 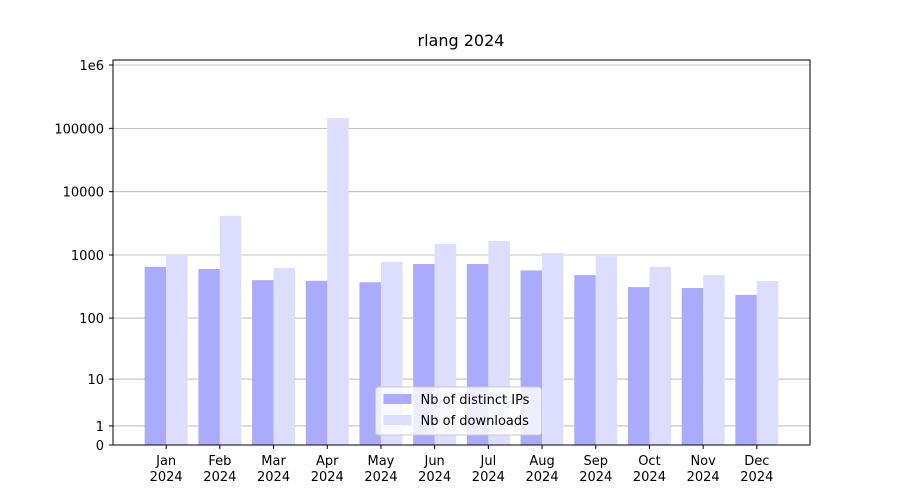 I want to click on y-tick-label: 1, so click(x=100, y=427).